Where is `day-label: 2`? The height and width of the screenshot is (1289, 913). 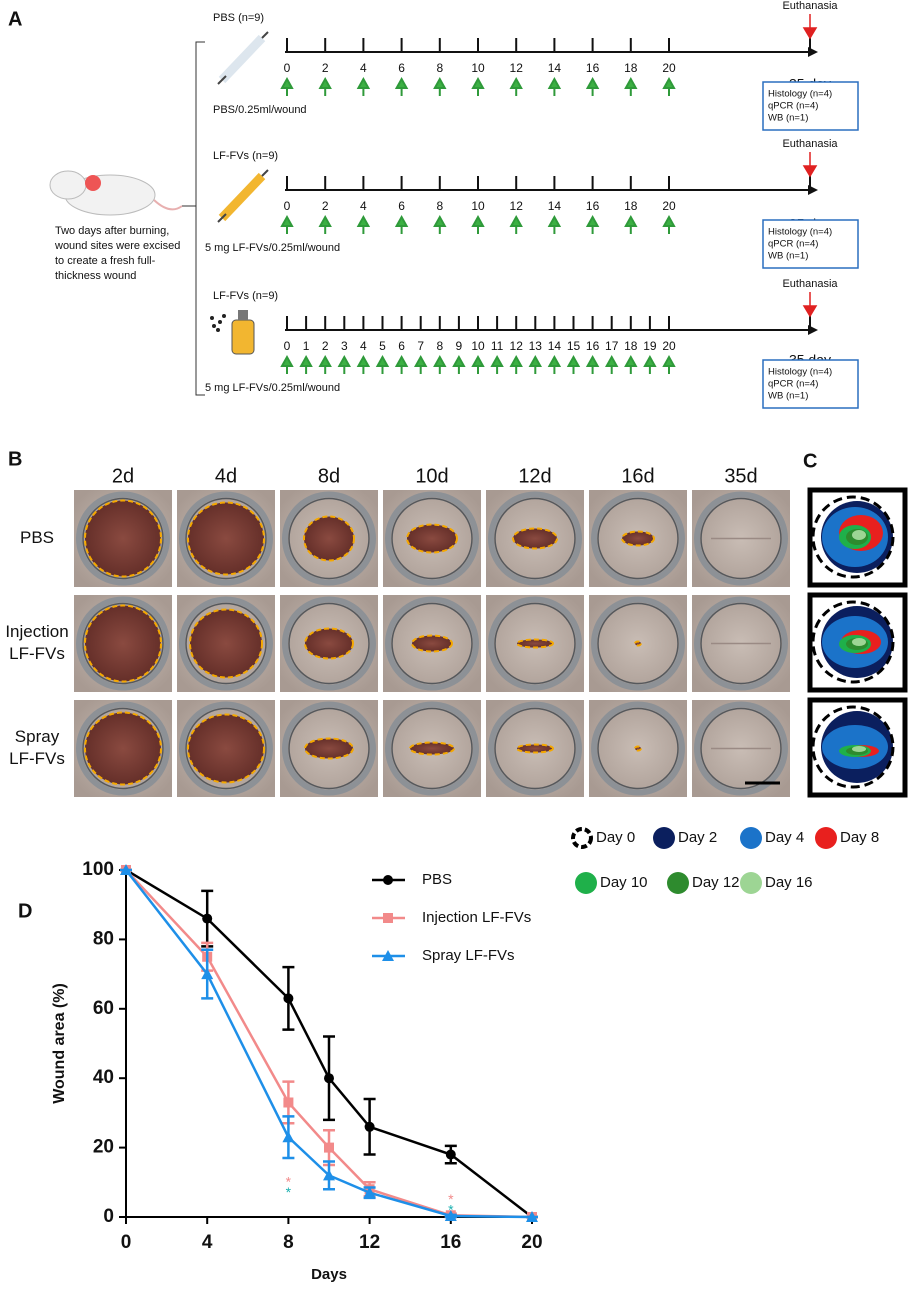
day-label: 2 is located at coordinates (325, 346).